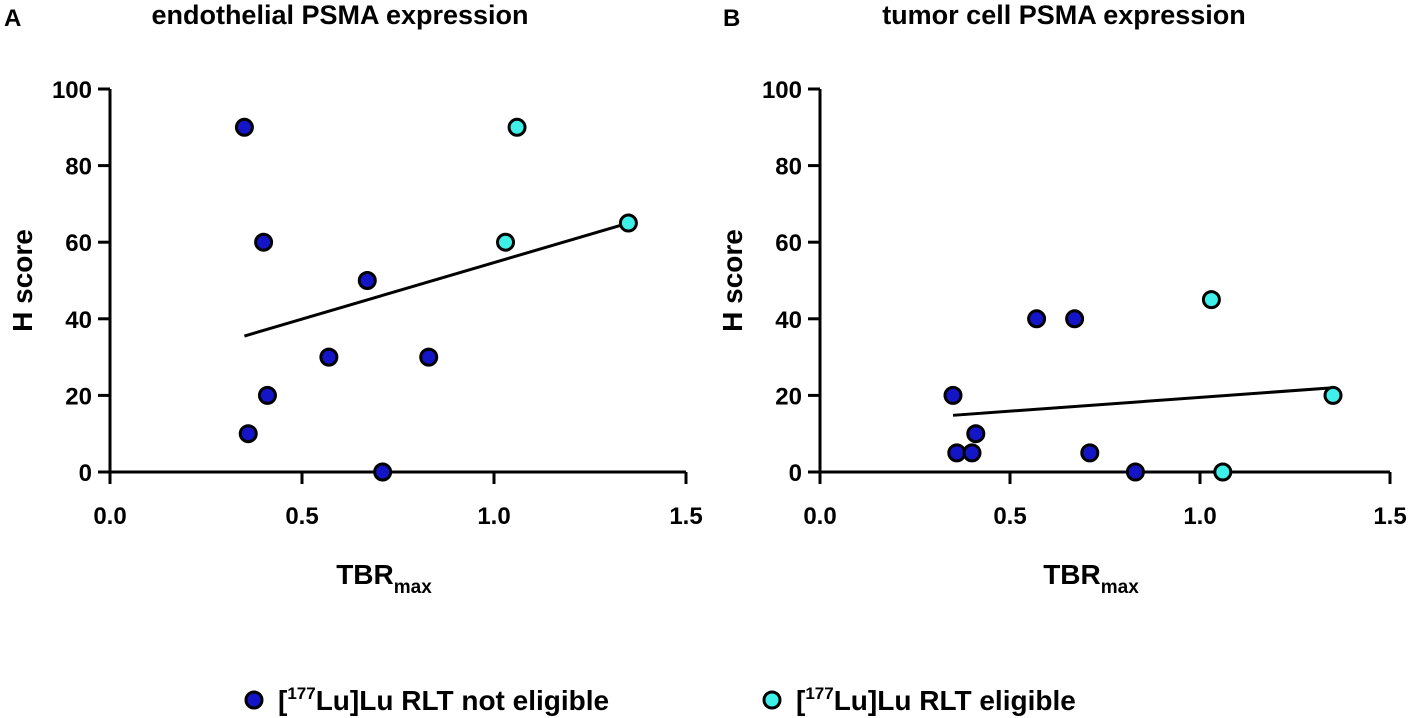 Image resolution: width=1418 pixels, height=718 pixels. What do you see at coordinates (731, 18) in the screenshot?
I see `panel-letter: B` at bounding box center [731, 18].